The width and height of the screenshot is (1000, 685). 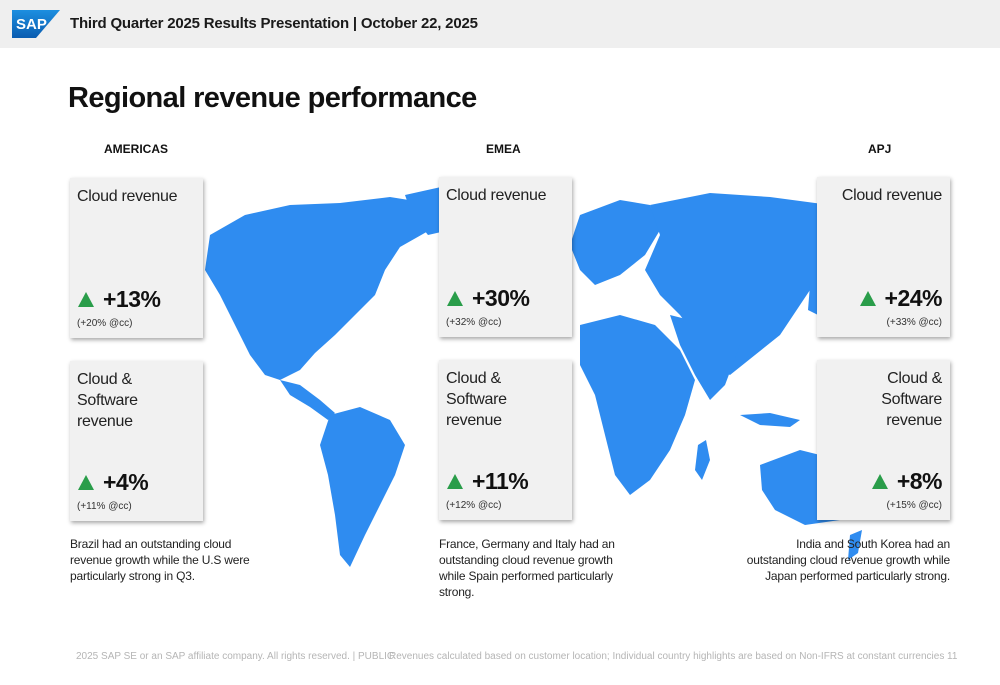 What do you see at coordinates (322, 288) in the screenshot?
I see `map-north-america` at bounding box center [322, 288].